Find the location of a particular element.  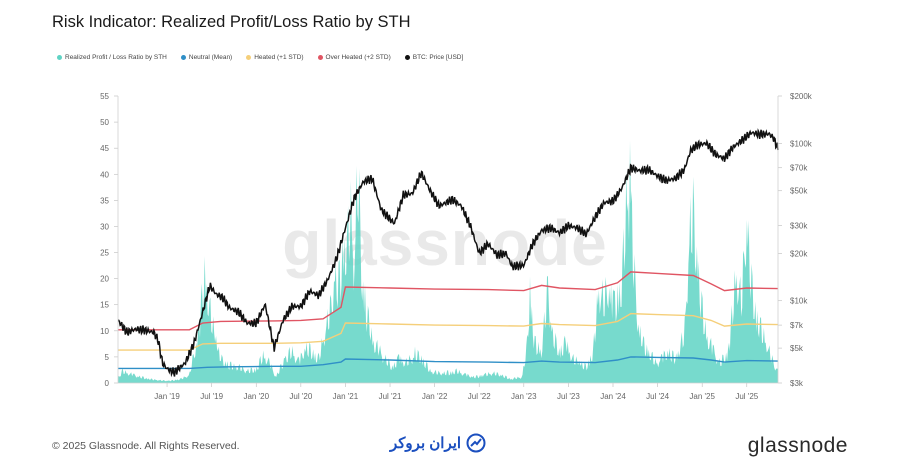

x-tick-label: Jan '25 is located at coordinates (702, 396).